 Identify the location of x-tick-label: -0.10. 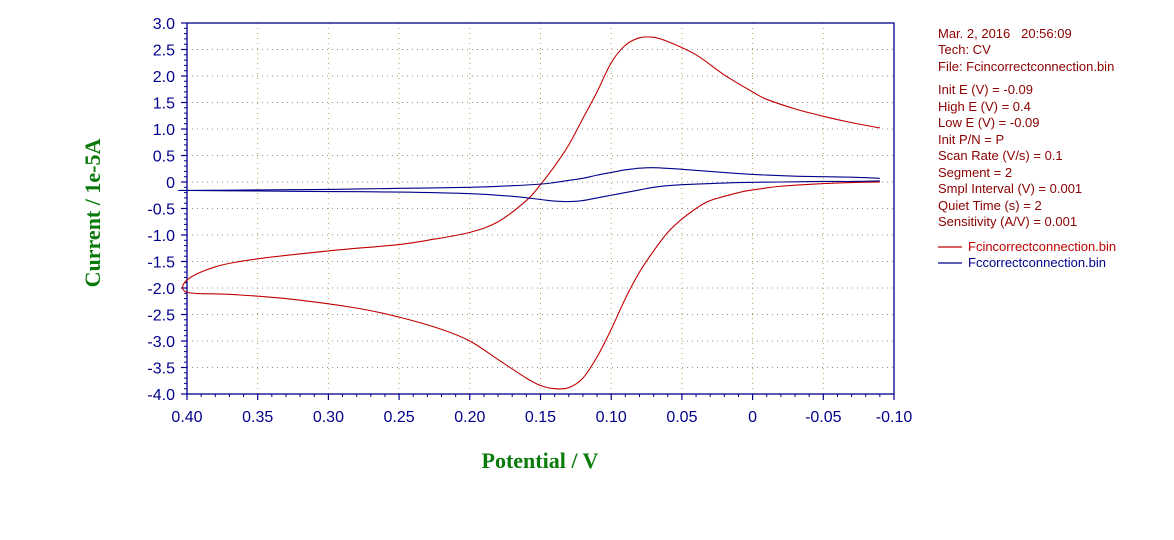
(894, 417).